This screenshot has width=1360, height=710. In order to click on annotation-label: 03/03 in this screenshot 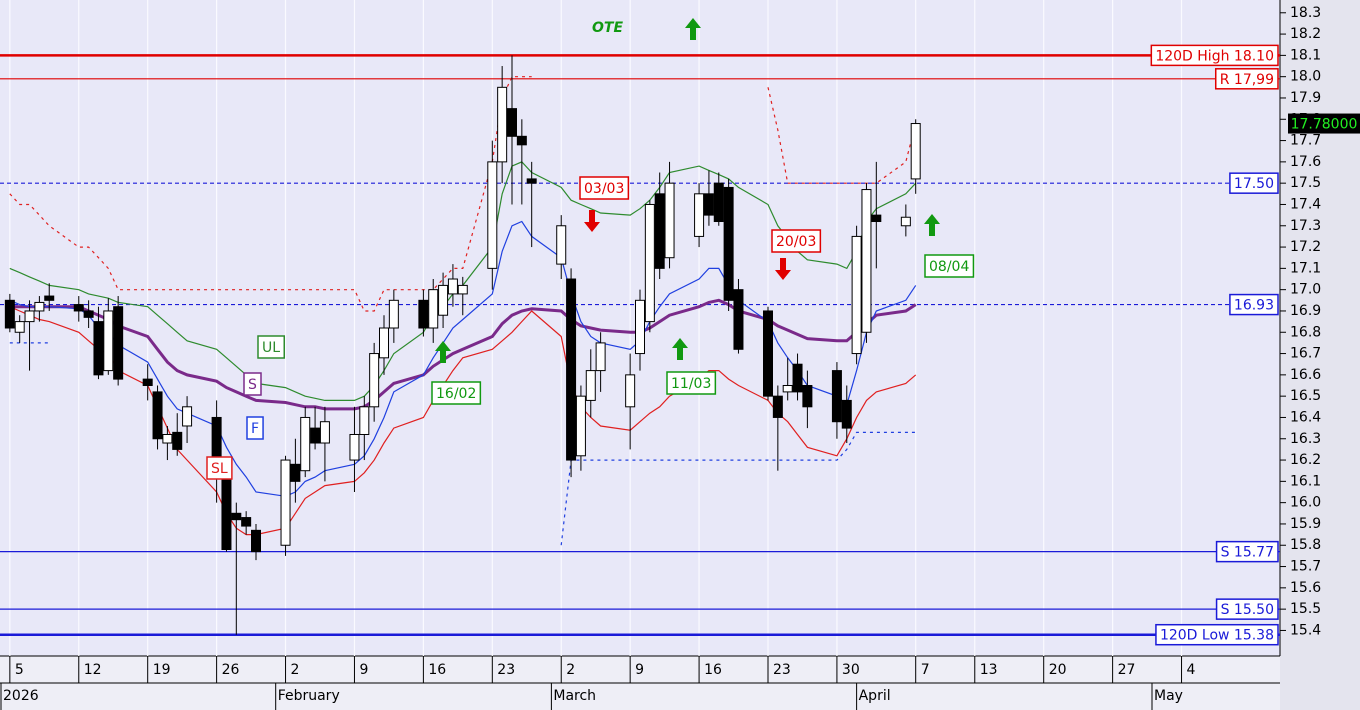, I will do `click(604, 189)`.